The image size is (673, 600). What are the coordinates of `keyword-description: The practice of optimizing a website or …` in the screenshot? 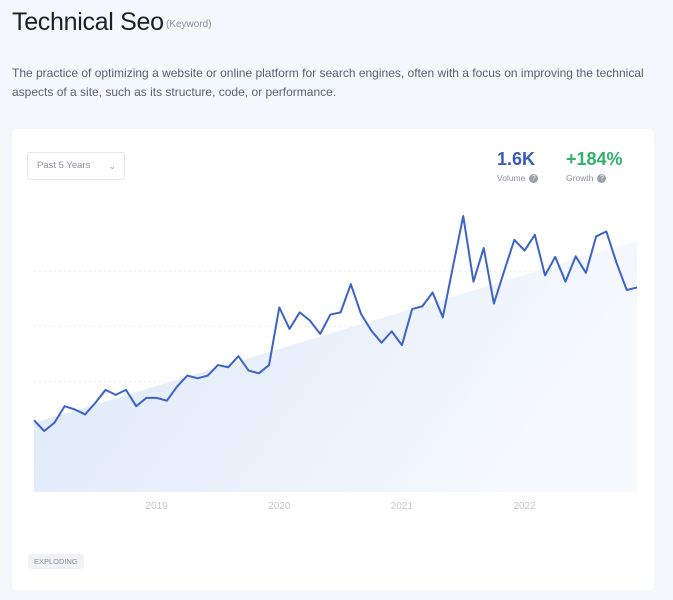 It's located at (328, 82).